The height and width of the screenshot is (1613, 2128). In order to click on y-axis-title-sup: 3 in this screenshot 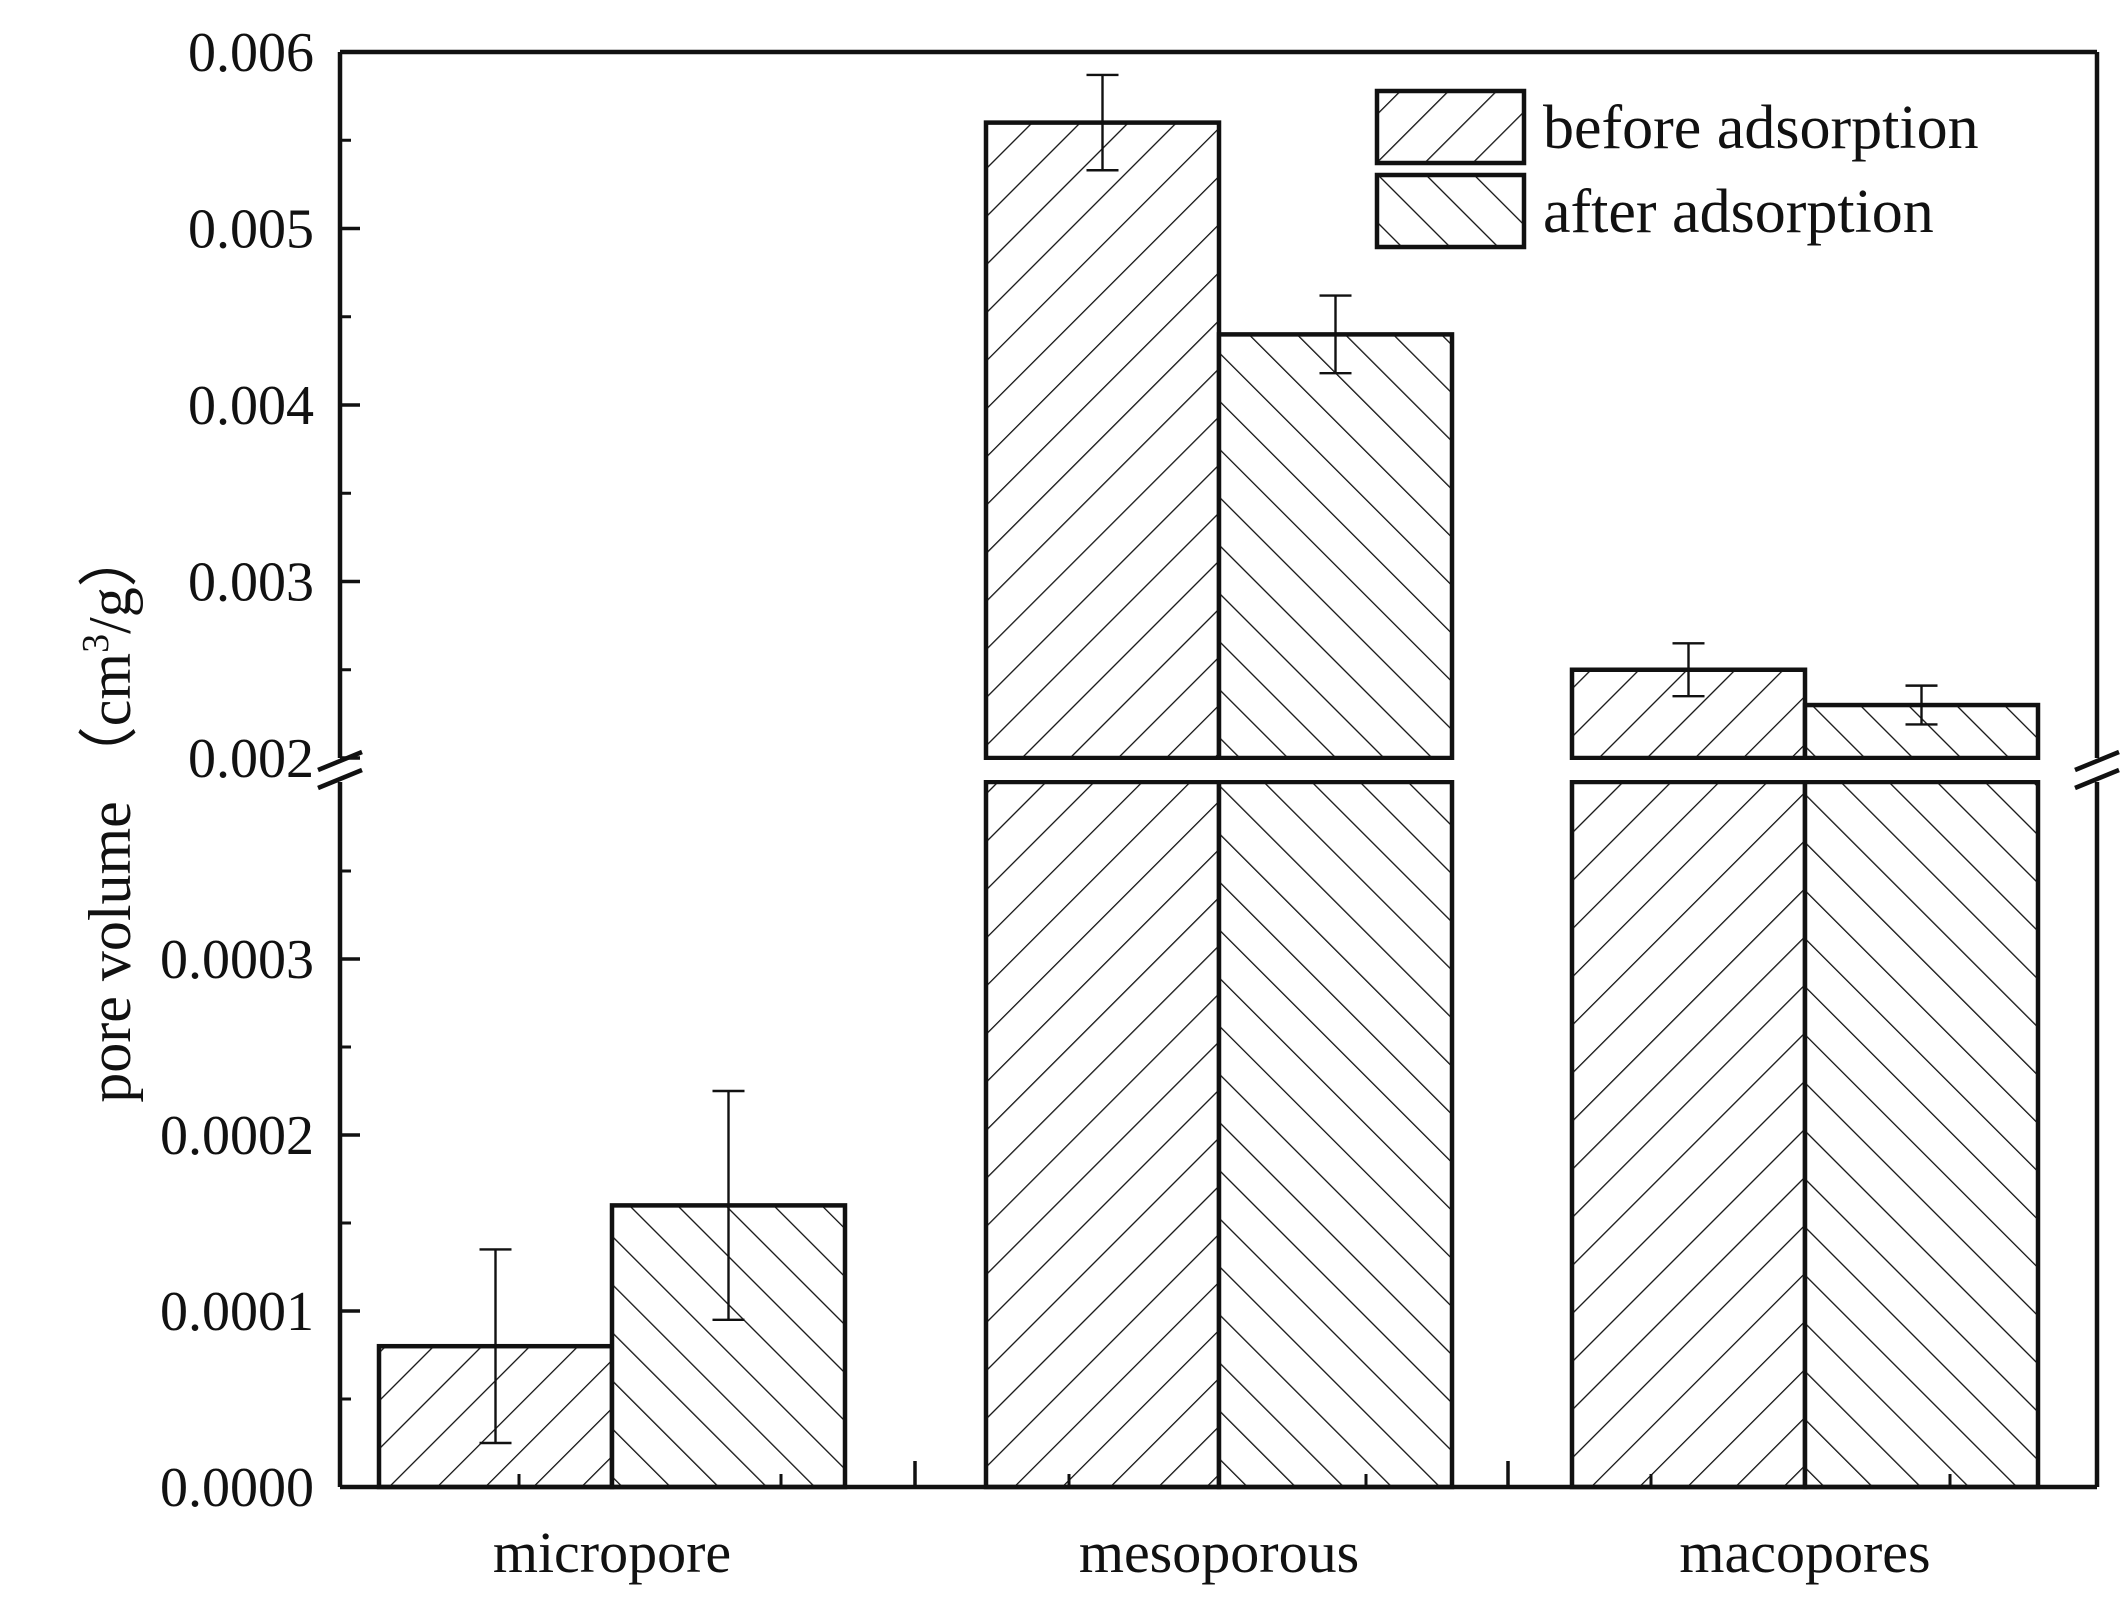, I will do `click(96, 643)`.